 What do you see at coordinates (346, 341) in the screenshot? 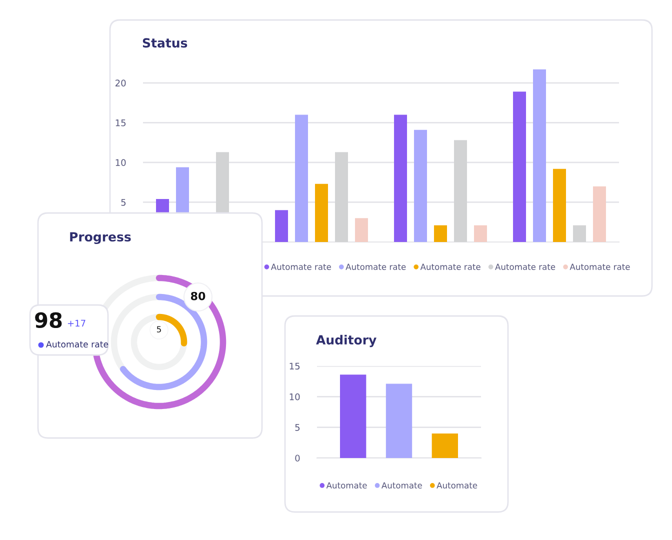
I see `chart-title: Auditory` at bounding box center [346, 341].